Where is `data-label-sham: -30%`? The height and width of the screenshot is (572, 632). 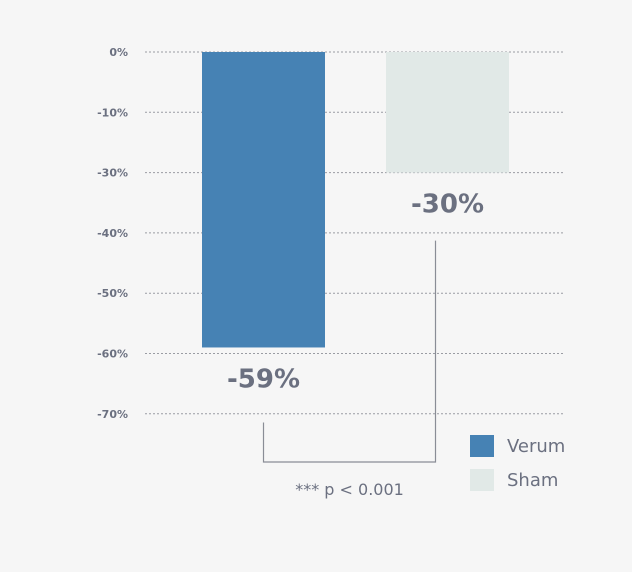 data-label-sham: -30% is located at coordinates (447, 205).